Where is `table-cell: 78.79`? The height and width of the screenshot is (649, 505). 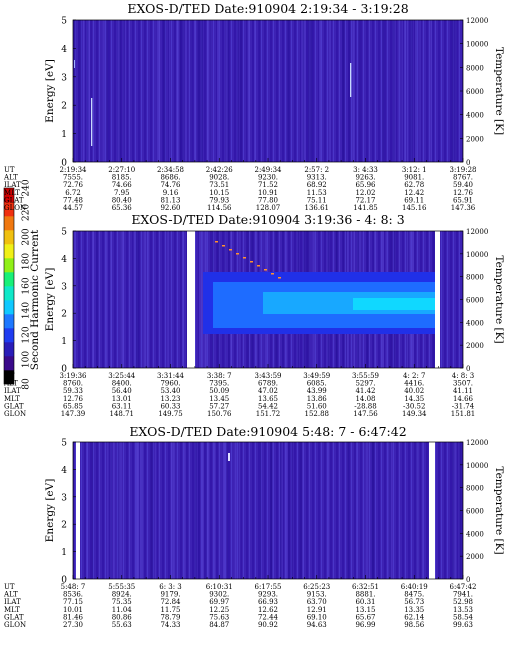
table-cell: 78.79 is located at coordinates (170, 617).